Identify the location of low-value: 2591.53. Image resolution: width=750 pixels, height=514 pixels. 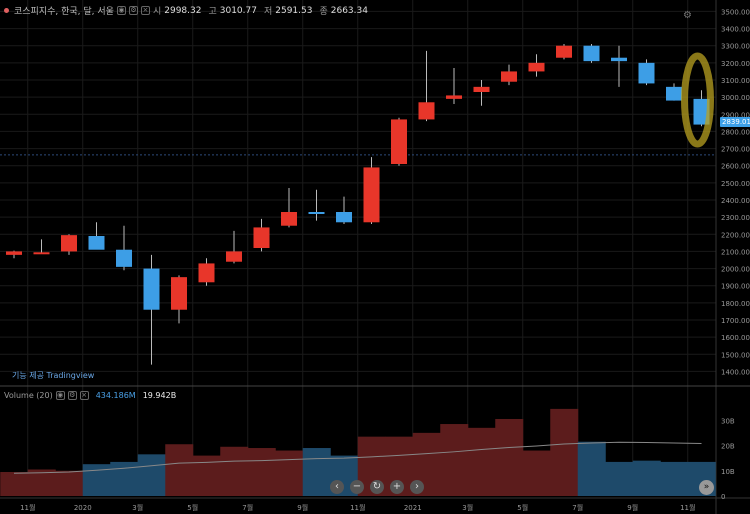
(294, 10).